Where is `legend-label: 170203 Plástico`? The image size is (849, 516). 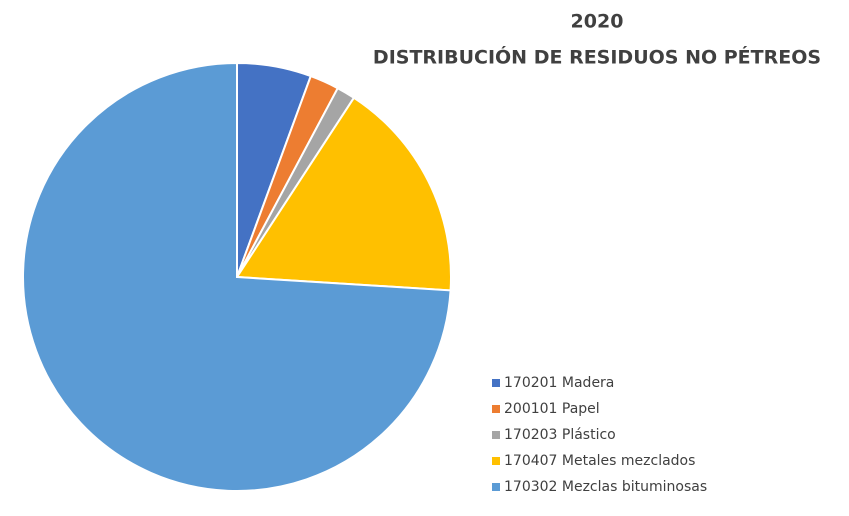 legend-label: 170203 Plástico is located at coordinates (560, 435).